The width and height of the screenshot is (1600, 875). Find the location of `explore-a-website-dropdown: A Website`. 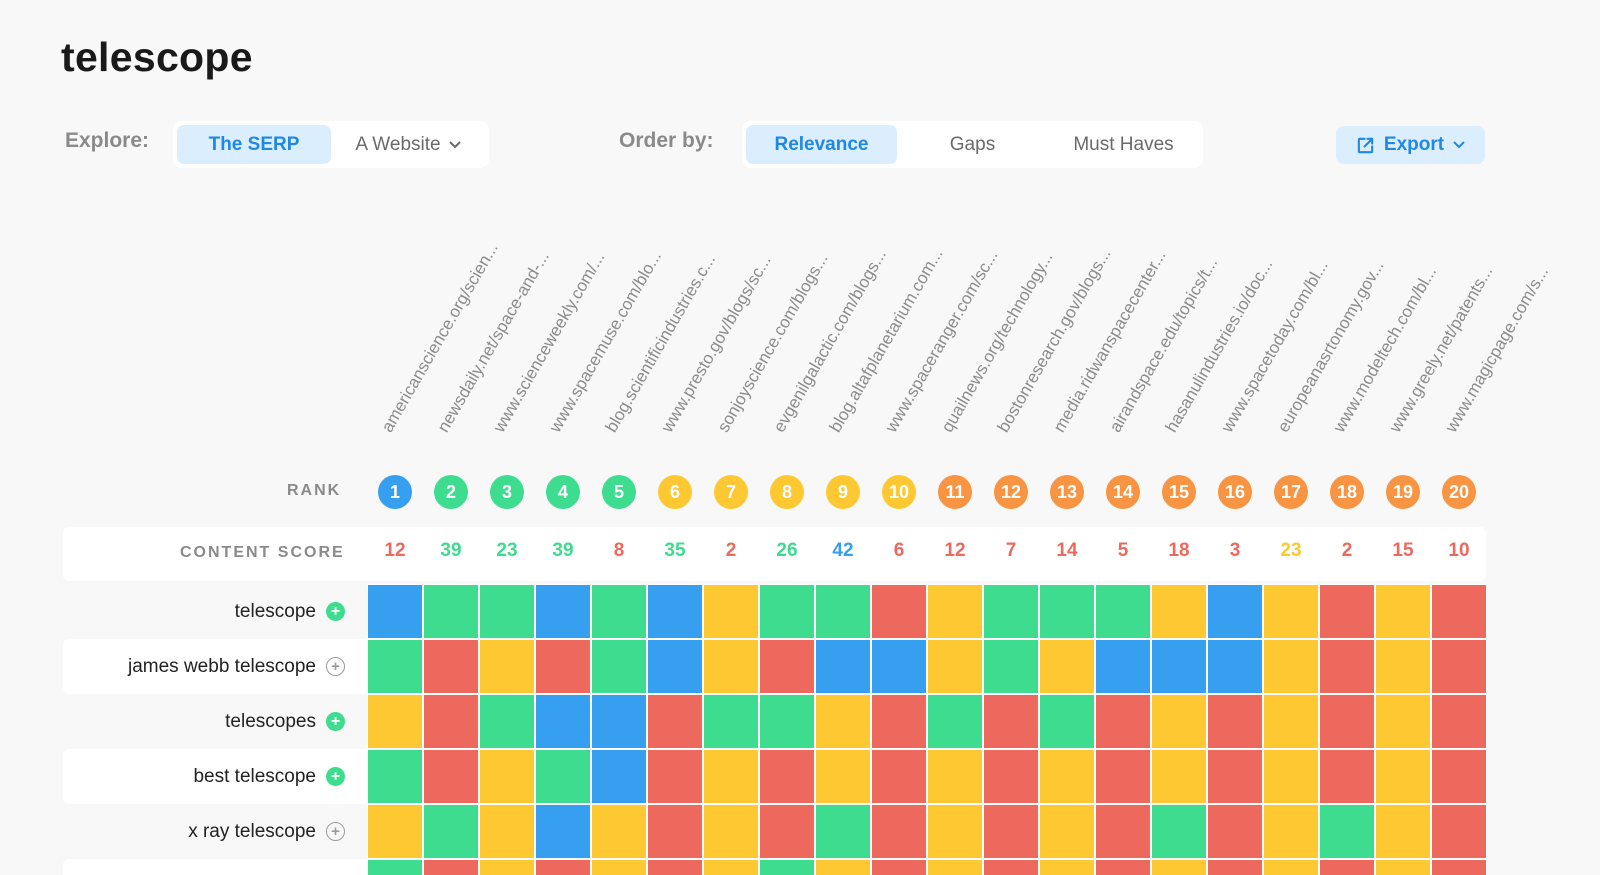

explore-a-website-dropdown: A Website is located at coordinates (408, 144).